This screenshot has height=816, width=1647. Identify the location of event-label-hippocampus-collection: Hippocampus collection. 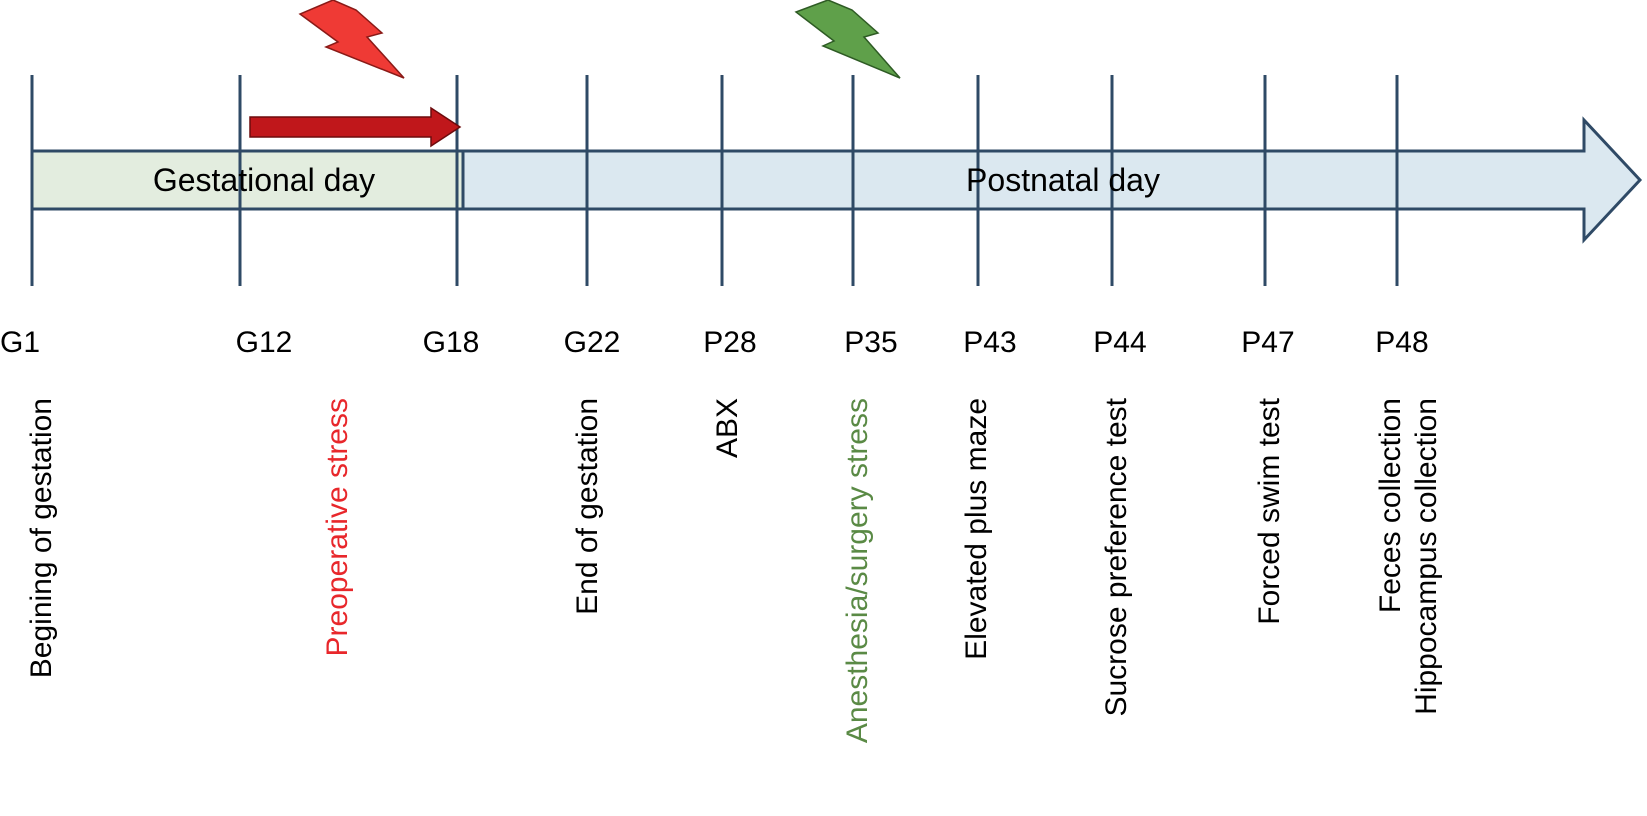
(1426, 556).